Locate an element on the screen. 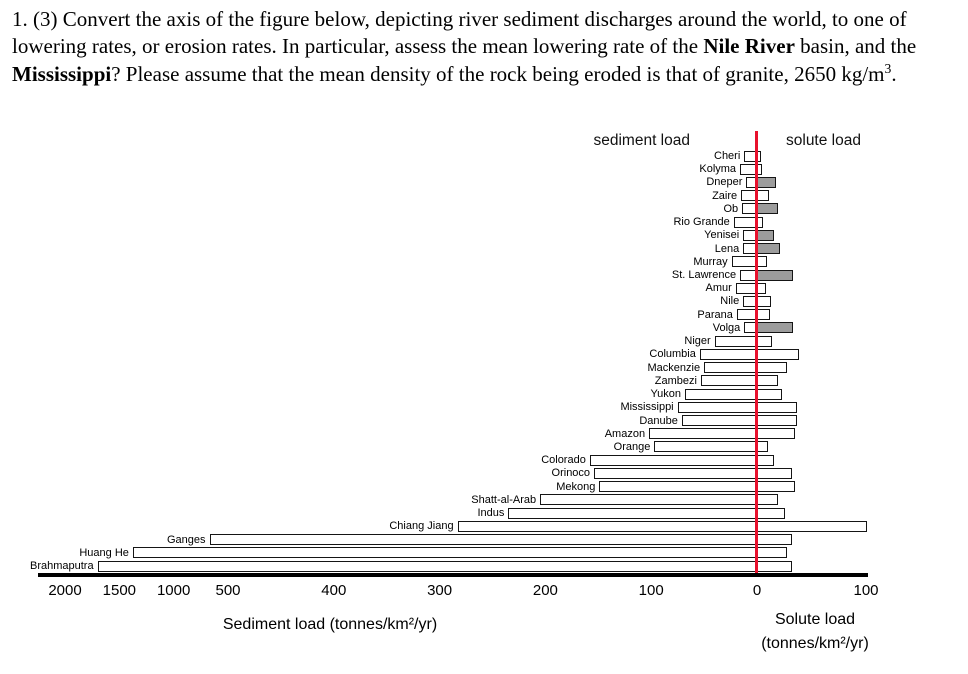 The width and height of the screenshot is (968, 674). river-label: Zaire is located at coordinates (725, 195).